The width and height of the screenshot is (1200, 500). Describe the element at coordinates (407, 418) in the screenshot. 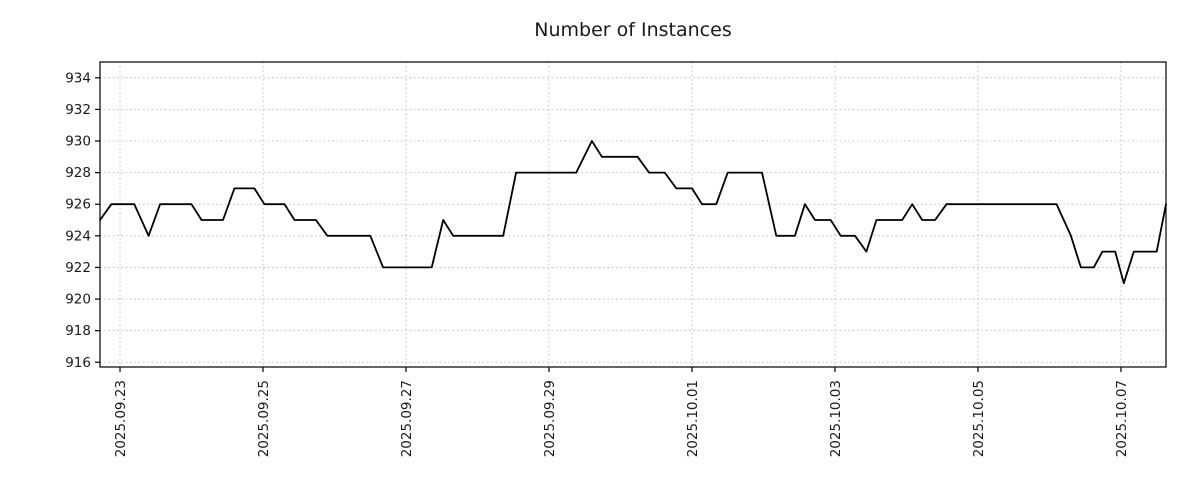

I see `x-tick-label: 2025.09.27` at that location.